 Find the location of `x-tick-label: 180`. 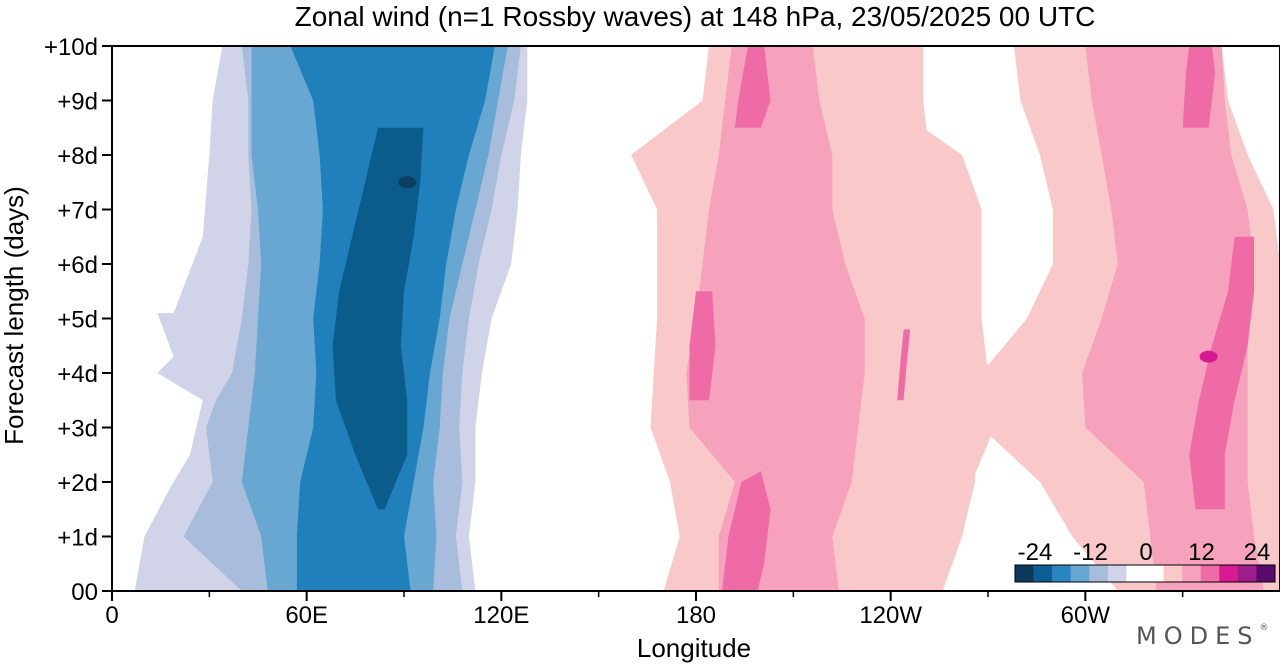

x-tick-label: 180 is located at coordinates (696, 615).